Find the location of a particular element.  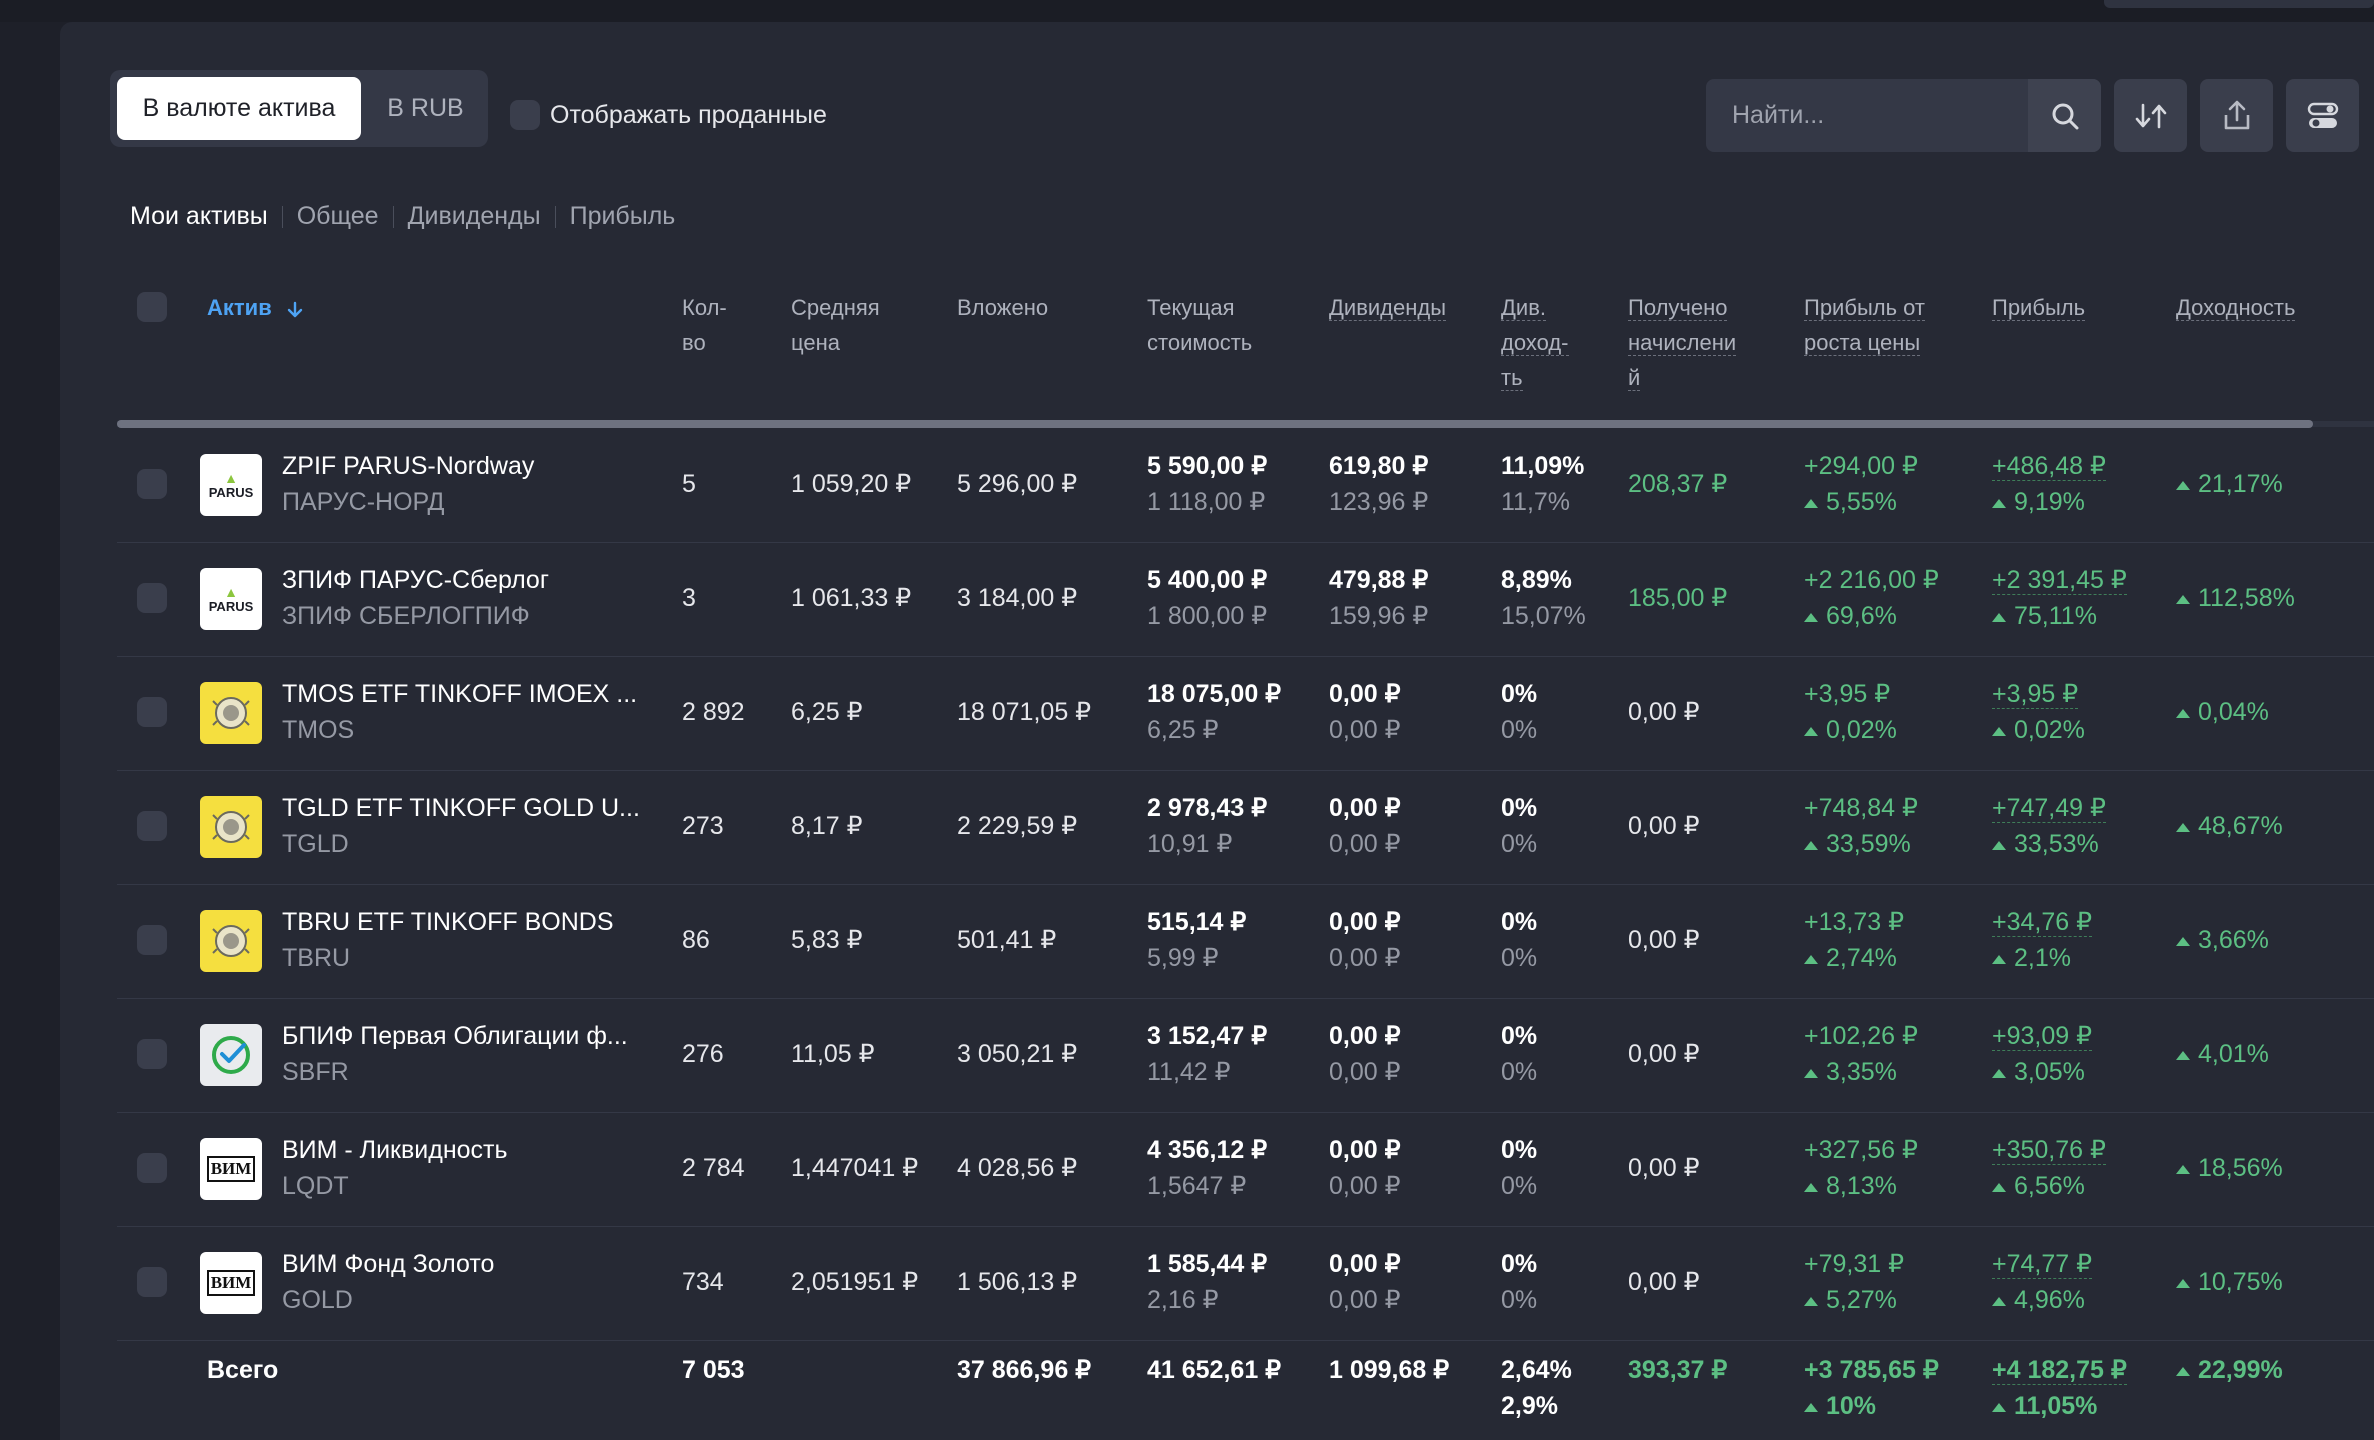

settings-toggle-button is located at coordinates (2322, 115).